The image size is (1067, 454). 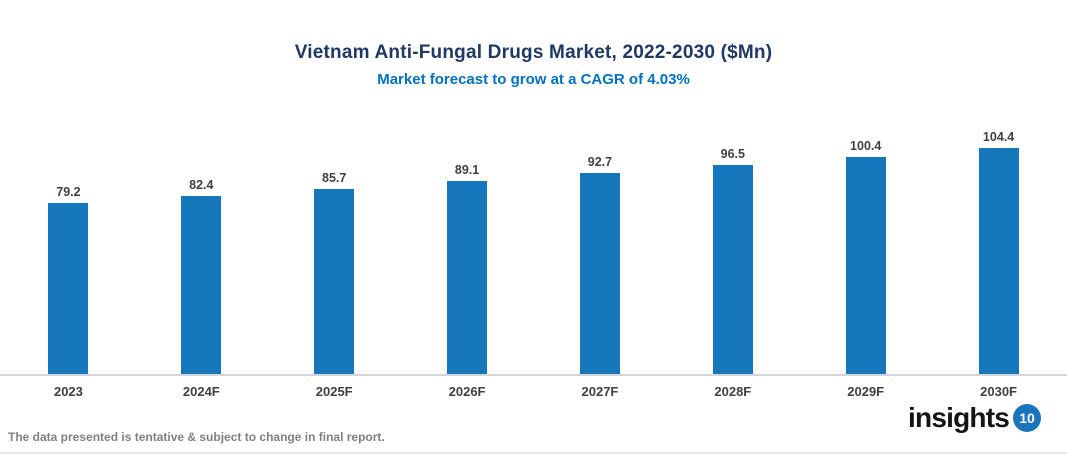 I want to click on x-axis-label: 2029F, so click(x=866, y=391).